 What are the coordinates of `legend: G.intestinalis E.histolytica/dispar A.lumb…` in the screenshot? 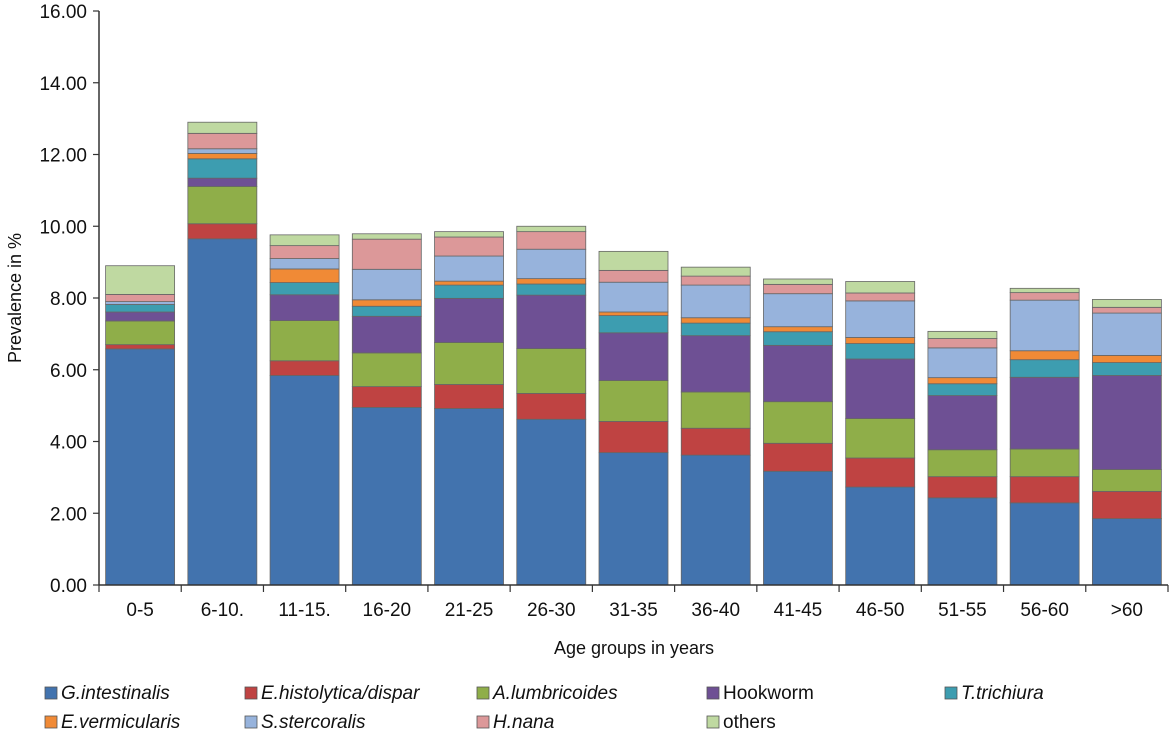 It's located at (544, 708).